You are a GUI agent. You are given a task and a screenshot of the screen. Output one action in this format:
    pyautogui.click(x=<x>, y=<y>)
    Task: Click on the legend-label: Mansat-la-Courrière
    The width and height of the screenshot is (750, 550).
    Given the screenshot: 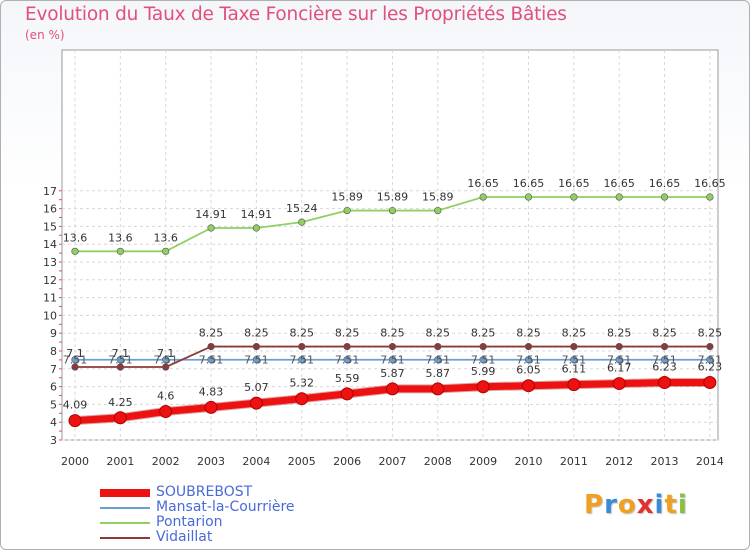 What is the action you would take?
    pyautogui.click(x=225, y=507)
    